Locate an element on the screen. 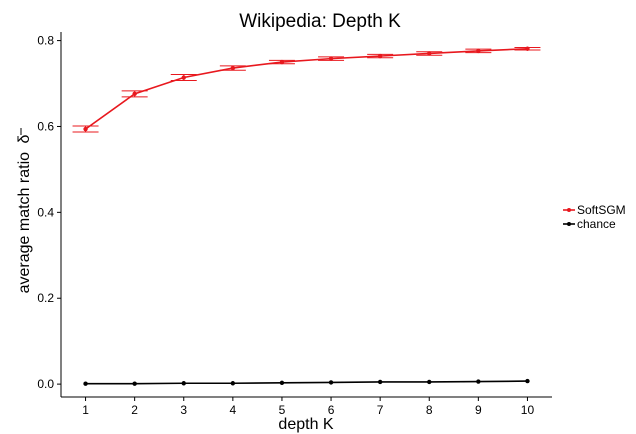 This screenshot has width=636, height=434. x-tick-label: 4 is located at coordinates (233, 410).